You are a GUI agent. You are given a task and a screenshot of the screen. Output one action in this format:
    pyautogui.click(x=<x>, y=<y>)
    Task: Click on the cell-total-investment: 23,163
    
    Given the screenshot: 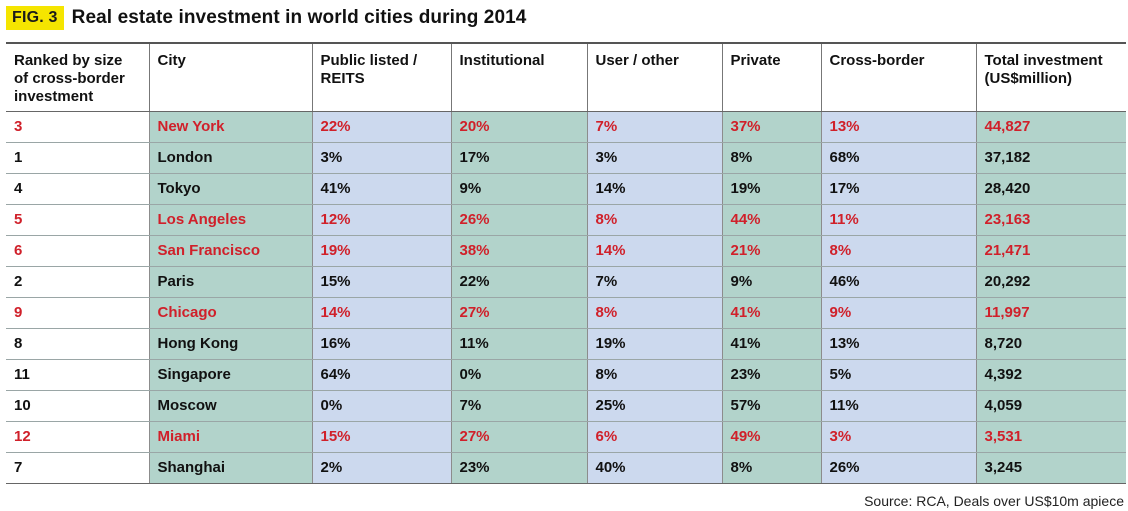 What is the action you would take?
    pyautogui.click(x=1050, y=220)
    